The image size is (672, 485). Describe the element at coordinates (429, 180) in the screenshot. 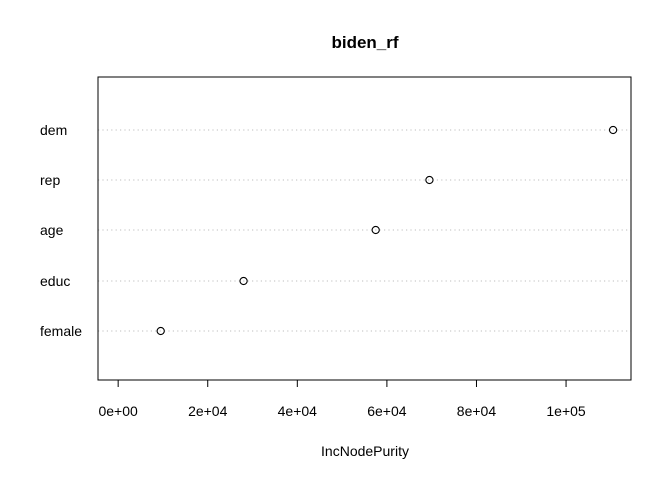

I see `point-rep` at that location.